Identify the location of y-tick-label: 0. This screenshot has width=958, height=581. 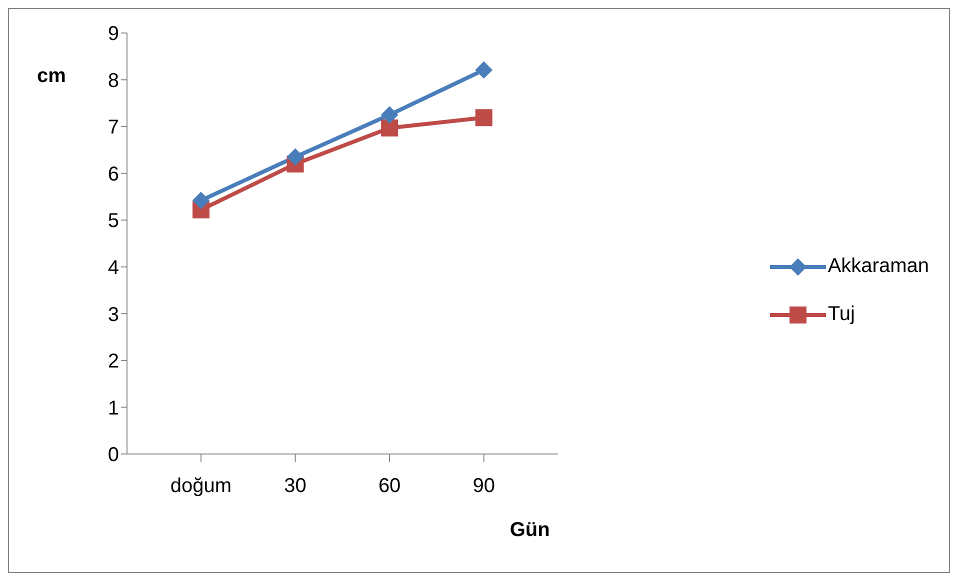
(113, 455).